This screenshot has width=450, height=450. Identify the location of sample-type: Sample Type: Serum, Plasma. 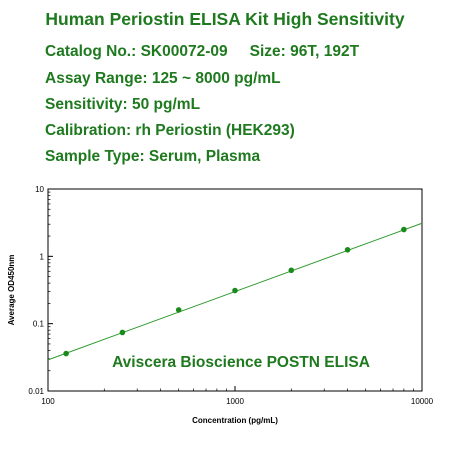
(153, 156).